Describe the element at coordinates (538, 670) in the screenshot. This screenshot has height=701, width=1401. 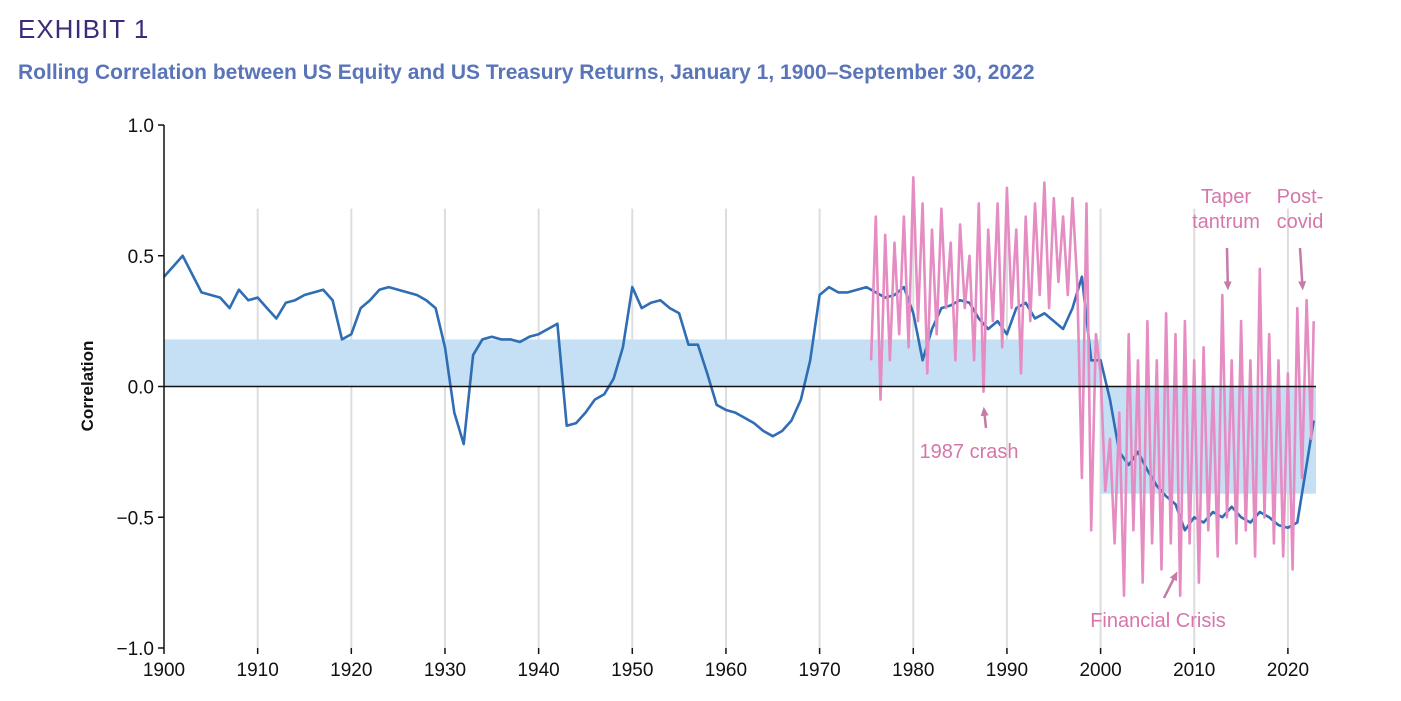
I see `x-tick-label: 1940` at that location.